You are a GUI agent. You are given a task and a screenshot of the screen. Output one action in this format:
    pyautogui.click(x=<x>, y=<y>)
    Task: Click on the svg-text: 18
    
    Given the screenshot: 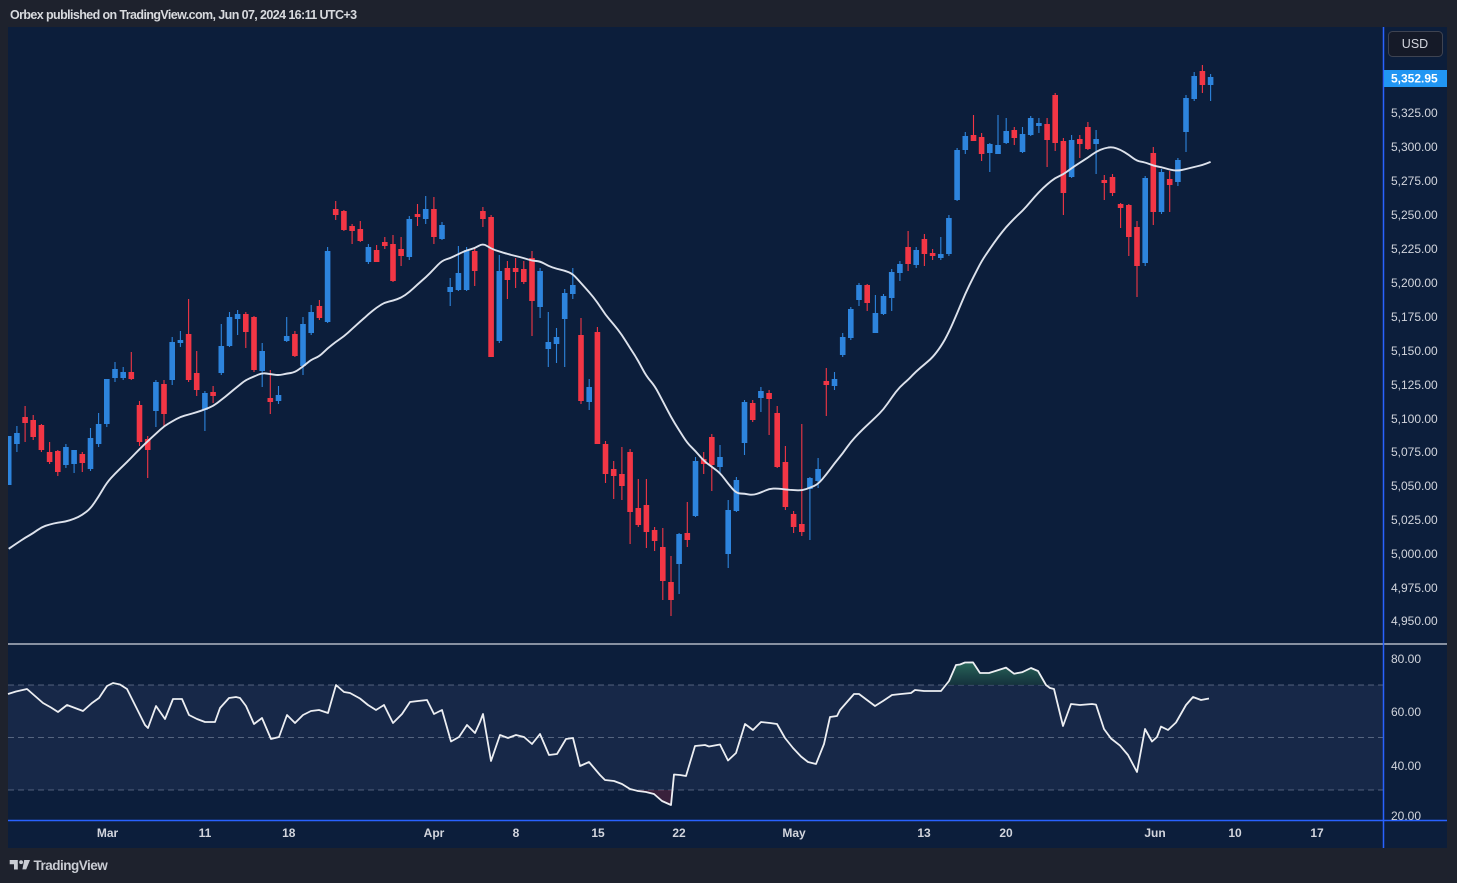 What is the action you would take?
    pyautogui.click(x=289, y=833)
    